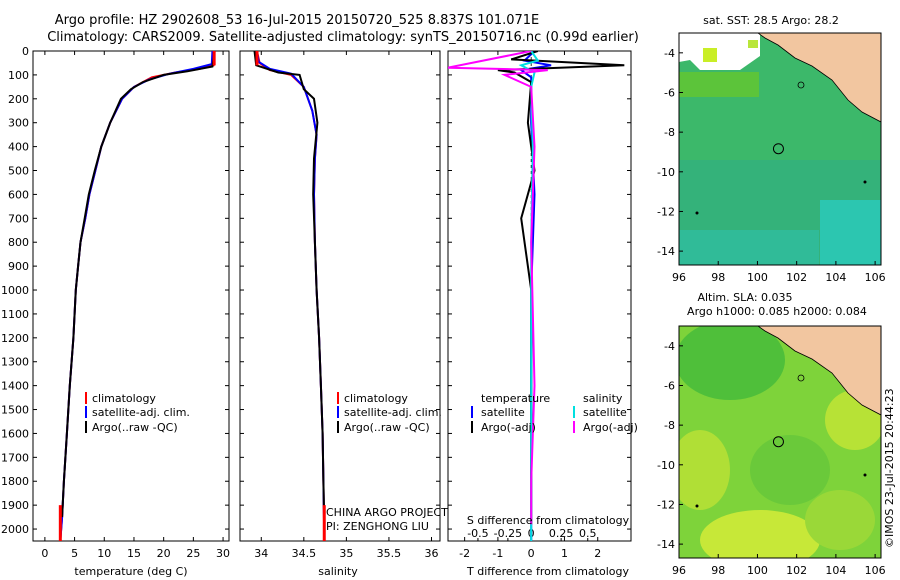 The height and width of the screenshot is (580, 900). I want to click on sla-map-frame, so click(780, 442).